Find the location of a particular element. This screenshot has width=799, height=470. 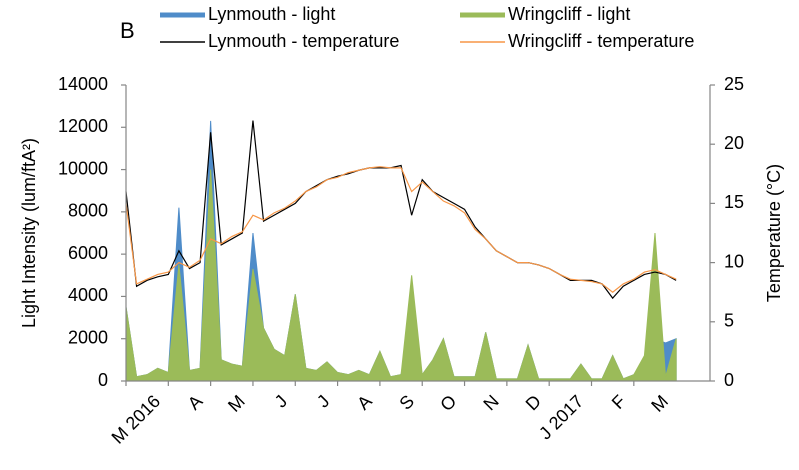

x-tick-label: S is located at coordinates (406, 402).